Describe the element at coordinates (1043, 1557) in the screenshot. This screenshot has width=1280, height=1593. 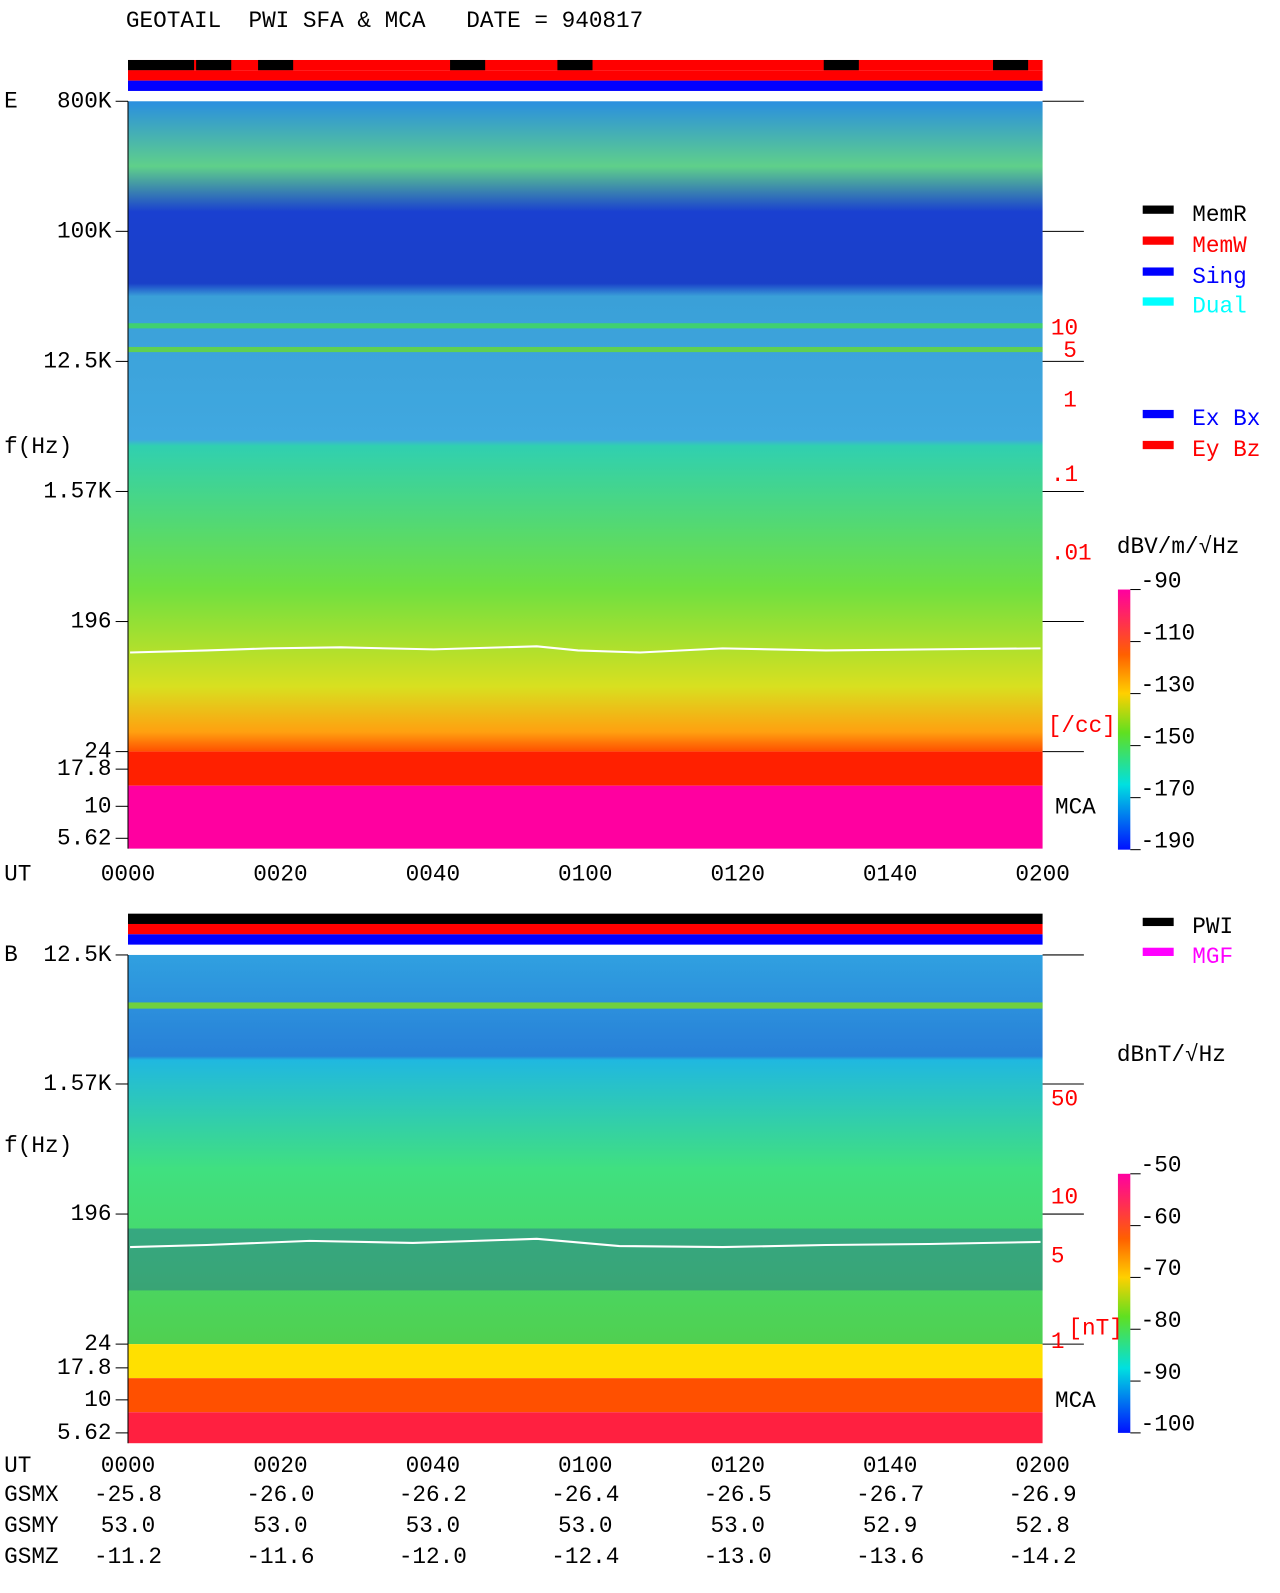
I see `orbit-value: -14.2` at that location.